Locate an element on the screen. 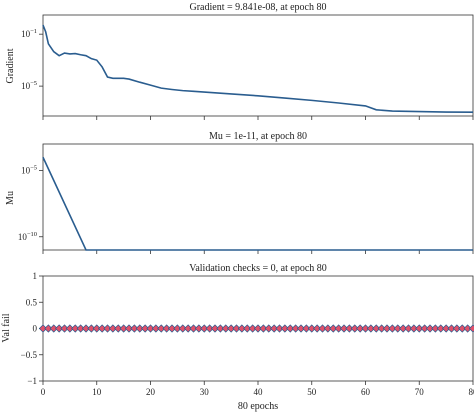 The width and height of the screenshot is (474, 413). val-fail-y-tick-label: 0.5 is located at coordinates (32, 302).